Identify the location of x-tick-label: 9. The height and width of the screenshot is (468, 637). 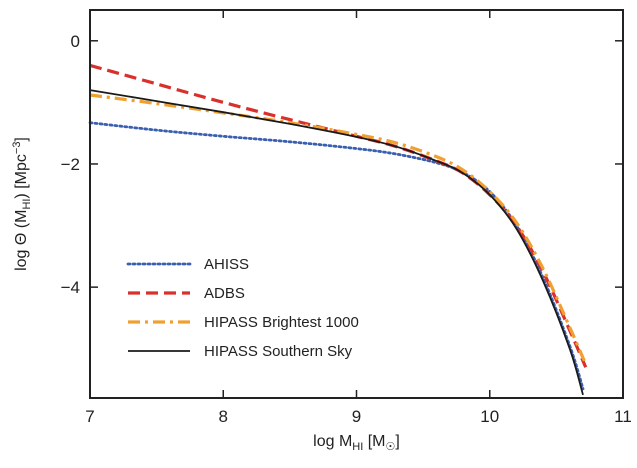
(356, 416).